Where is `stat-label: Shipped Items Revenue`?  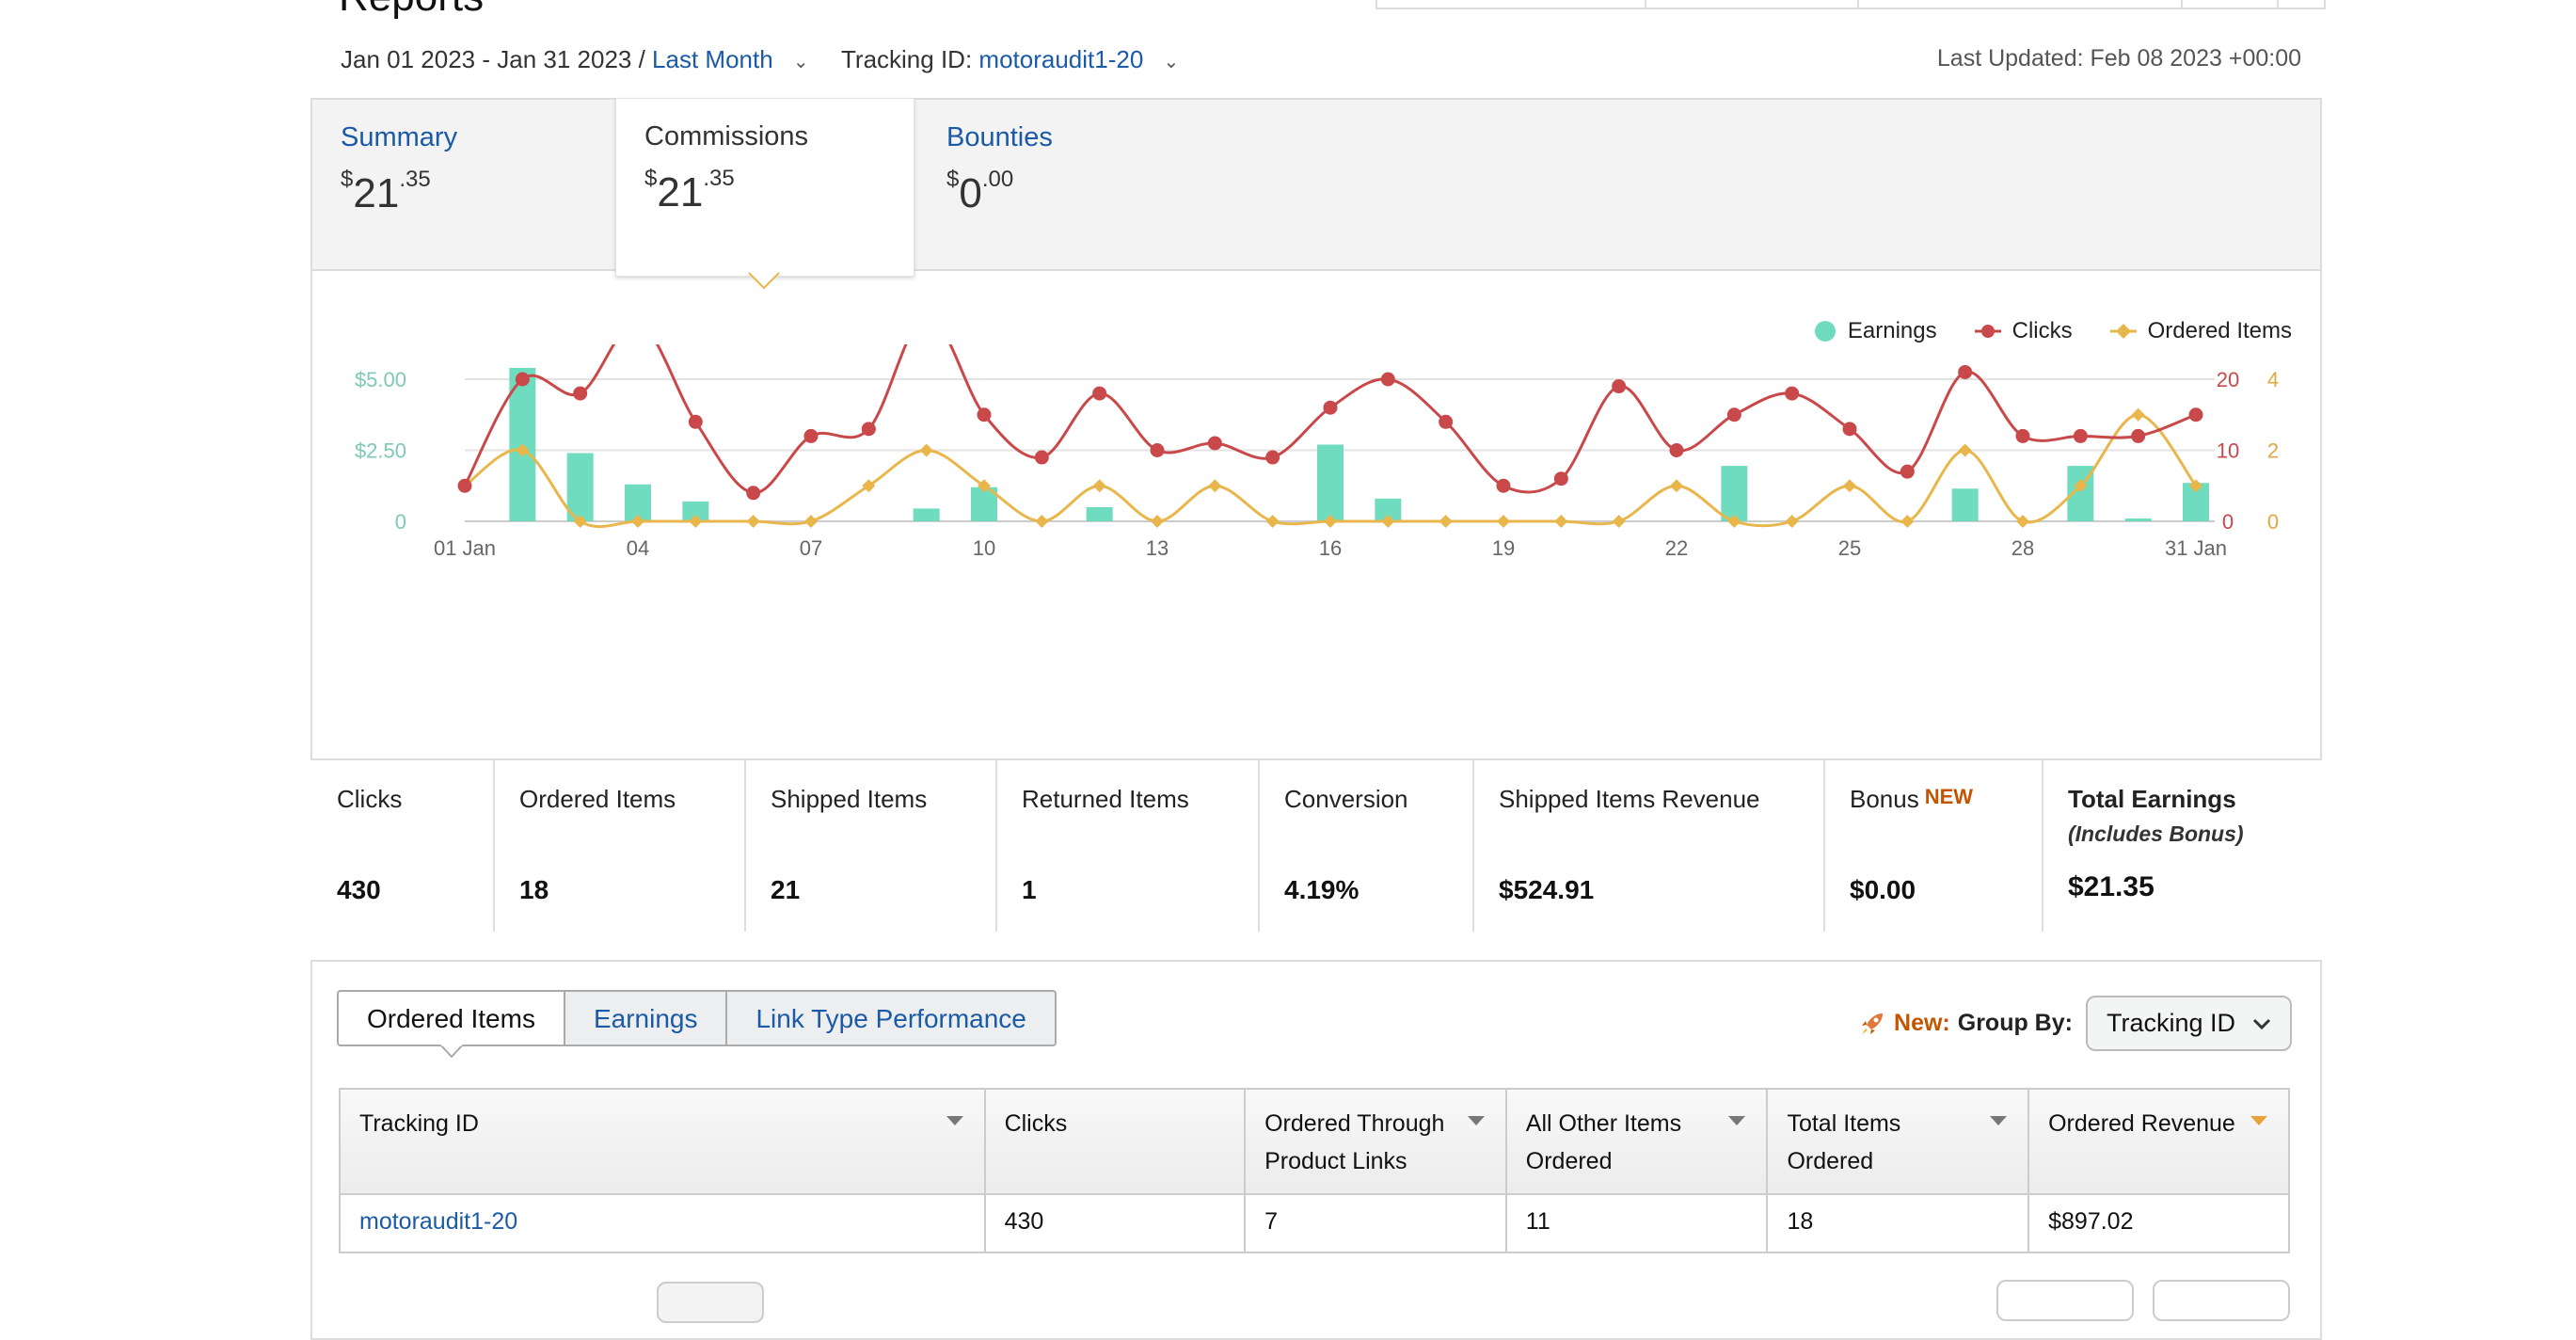 stat-label: Shipped Items Revenue is located at coordinates (1630, 799).